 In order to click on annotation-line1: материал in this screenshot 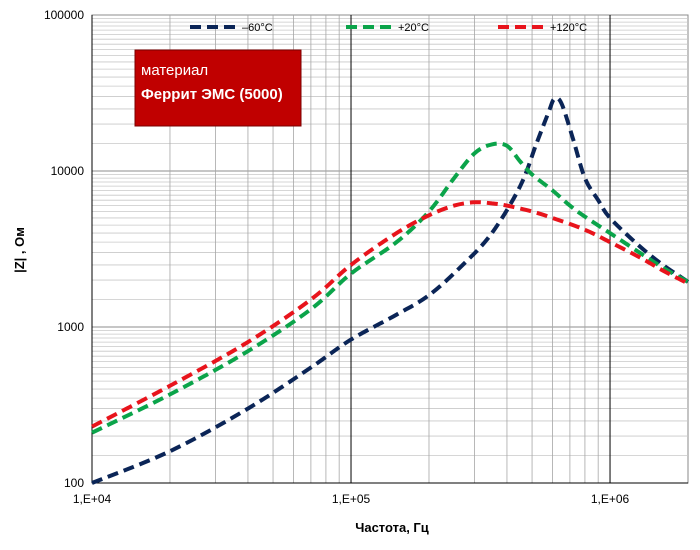, I will do `click(174, 70)`.